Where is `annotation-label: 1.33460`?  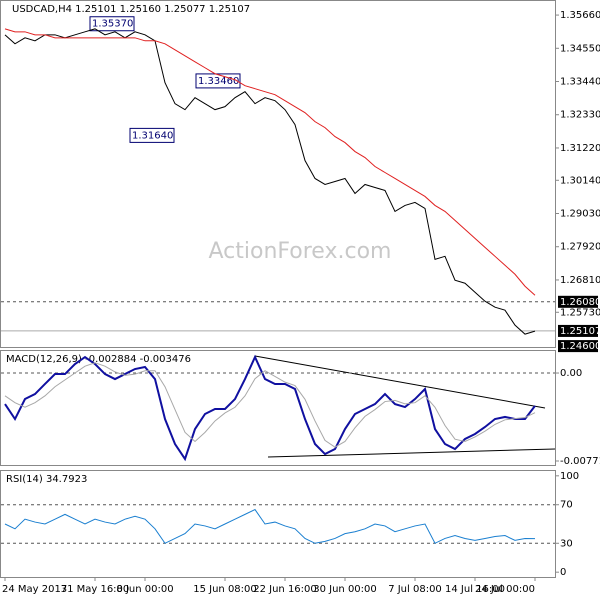 annotation-label: 1.33460 is located at coordinates (218, 81).